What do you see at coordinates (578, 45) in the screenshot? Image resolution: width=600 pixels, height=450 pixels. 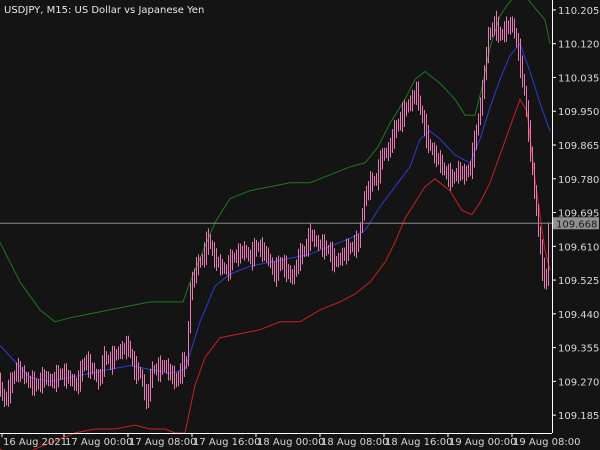 I see `price-tick-label: 110.120` at bounding box center [578, 45].